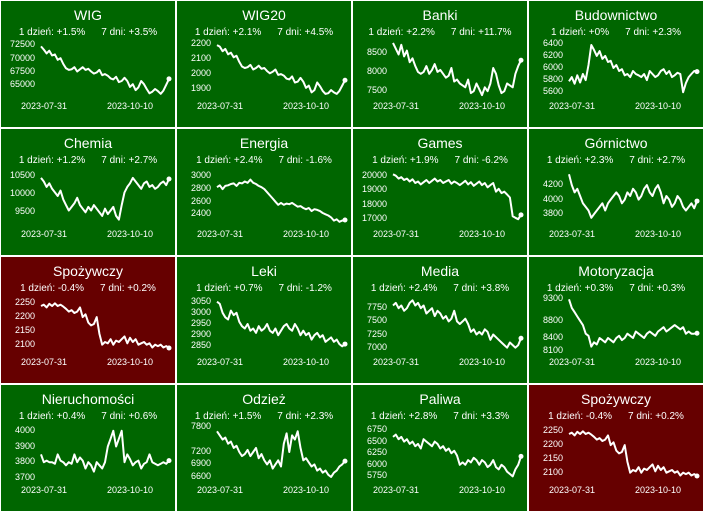 The width and height of the screenshot is (704, 512). What do you see at coordinates (616, 143) in the screenshot?
I see `chart-title: Górnictwo` at bounding box center [616, 143].